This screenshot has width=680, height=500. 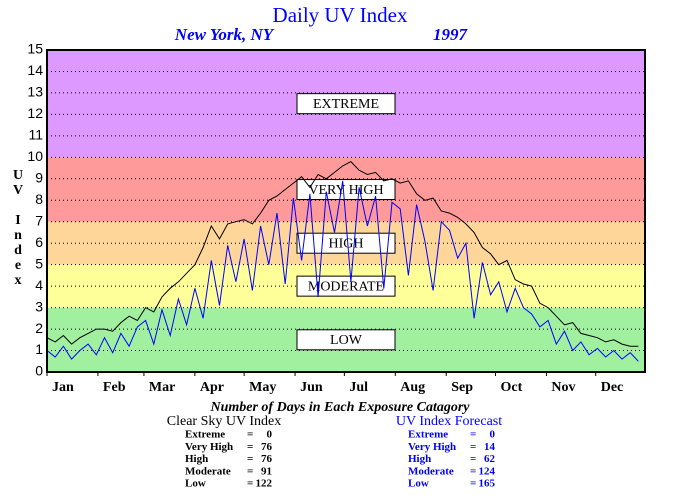 I want to click on y-tick-label: 13, so click(x=35, y=92).